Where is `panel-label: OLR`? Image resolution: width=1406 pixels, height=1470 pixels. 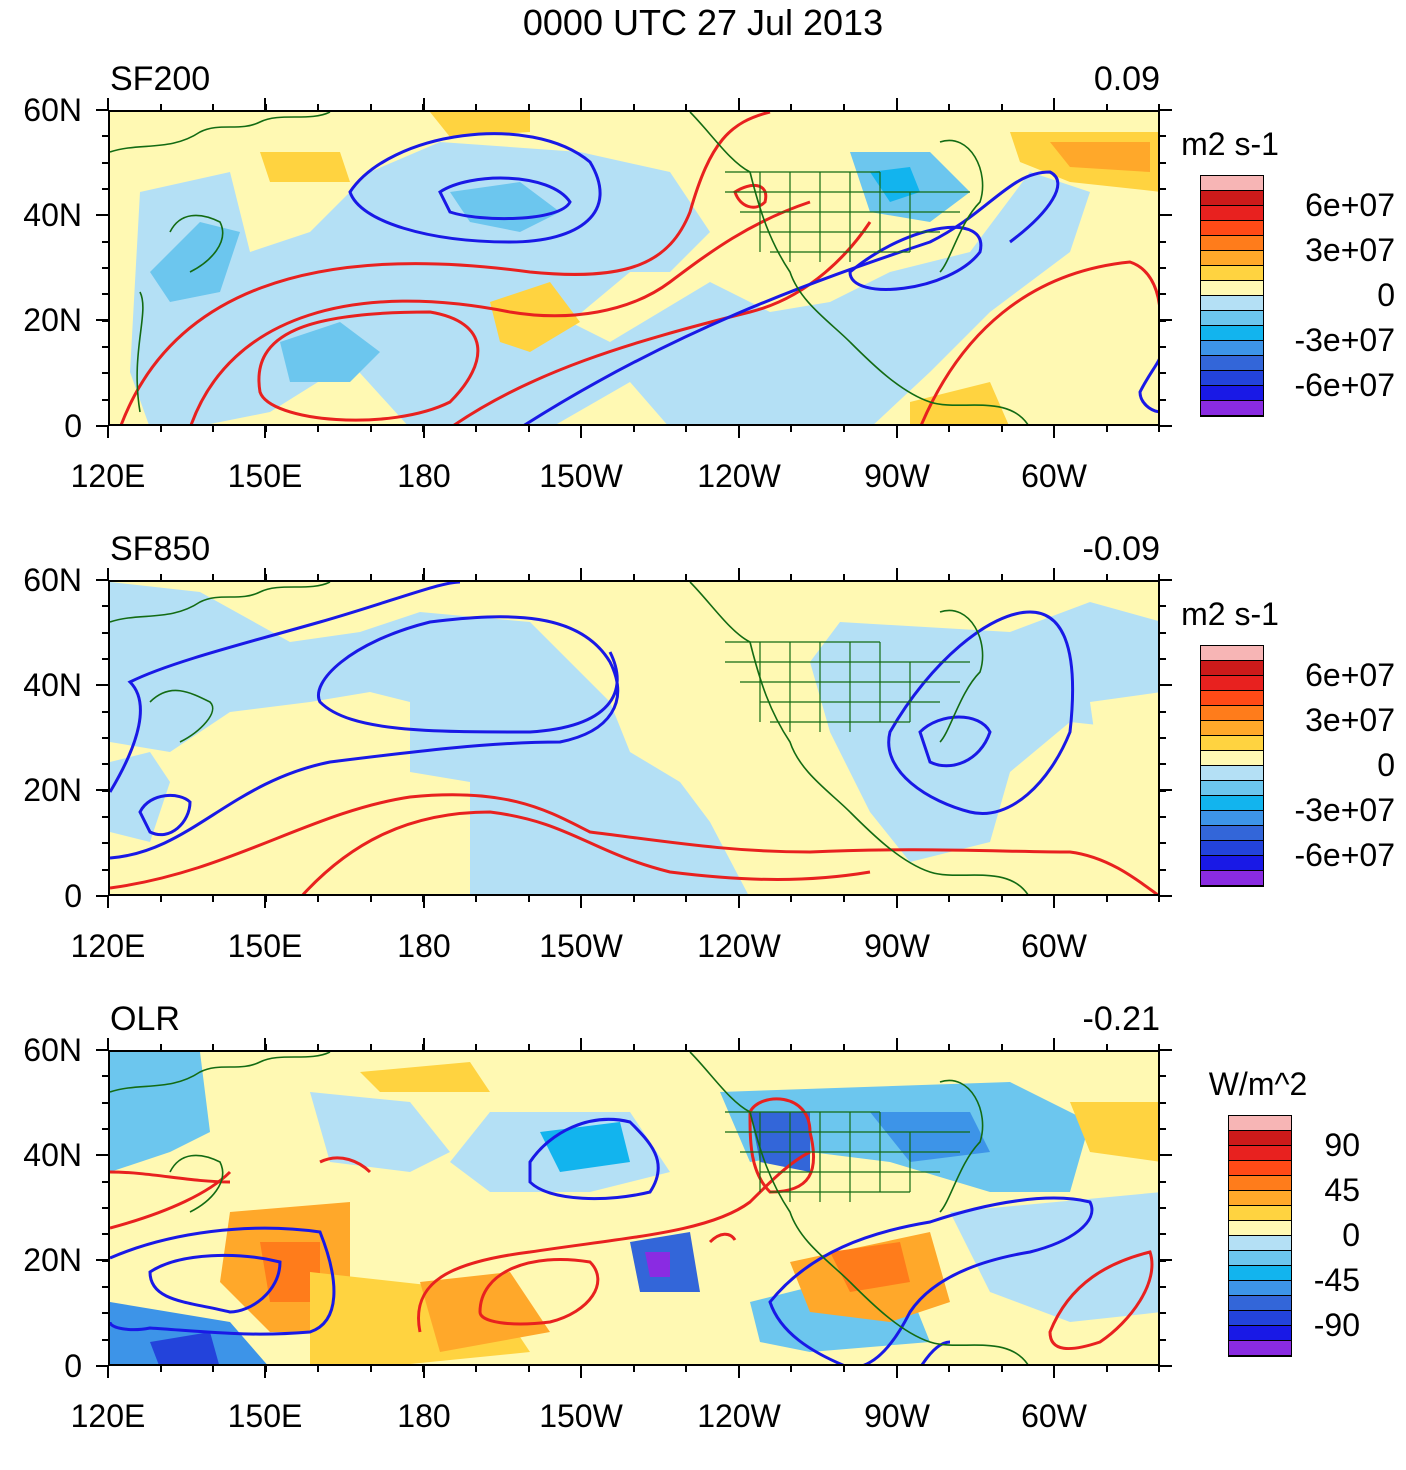 panel-label: OLR is located at coordinates (145, 1019).